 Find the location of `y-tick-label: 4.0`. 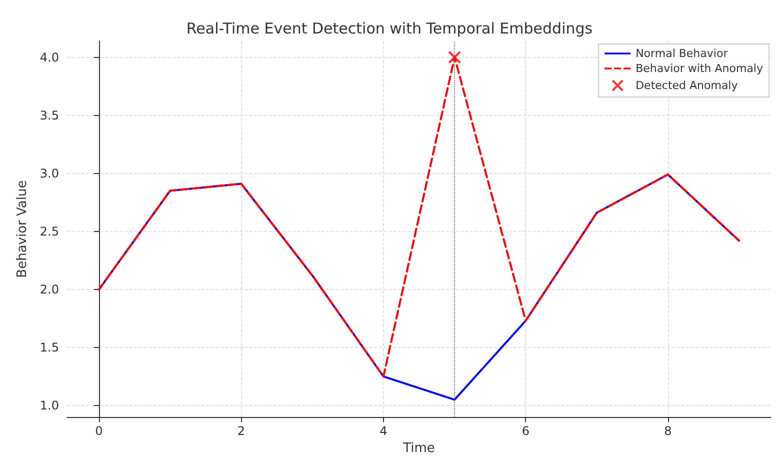

y-tick-label: 4.0 is located at coordinates (49, 57).